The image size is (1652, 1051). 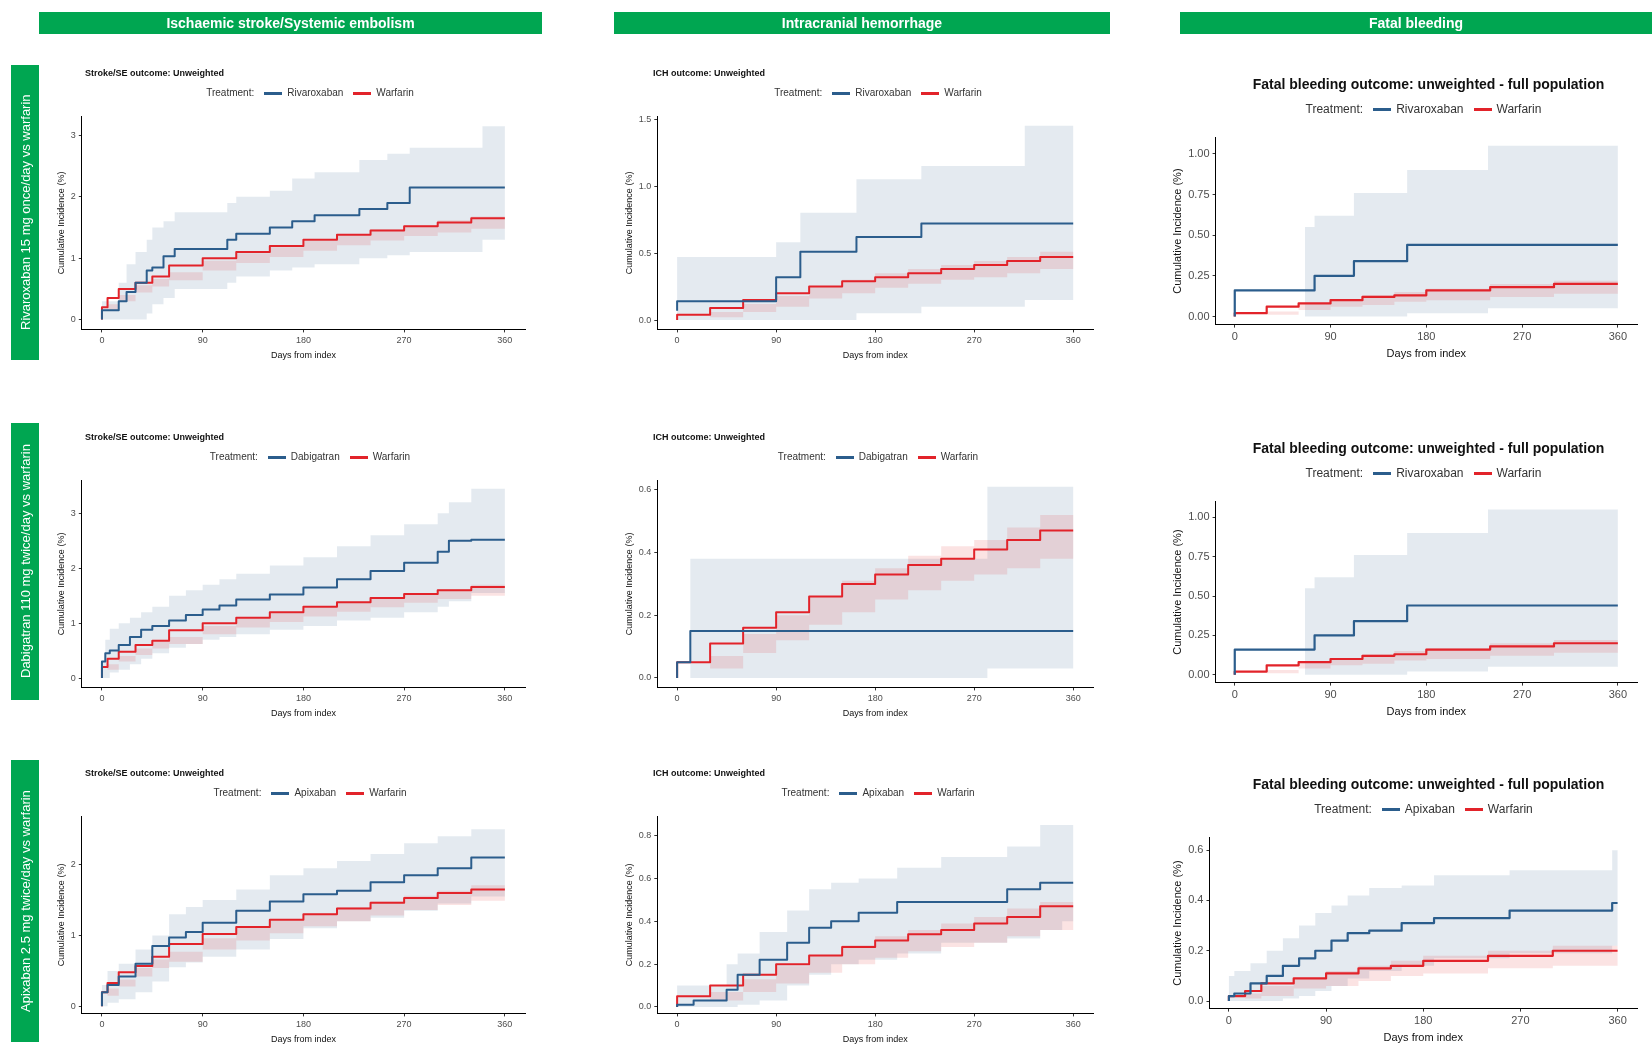 I want to click on y-tick-label: 0.5, so click(x=645, y=252).